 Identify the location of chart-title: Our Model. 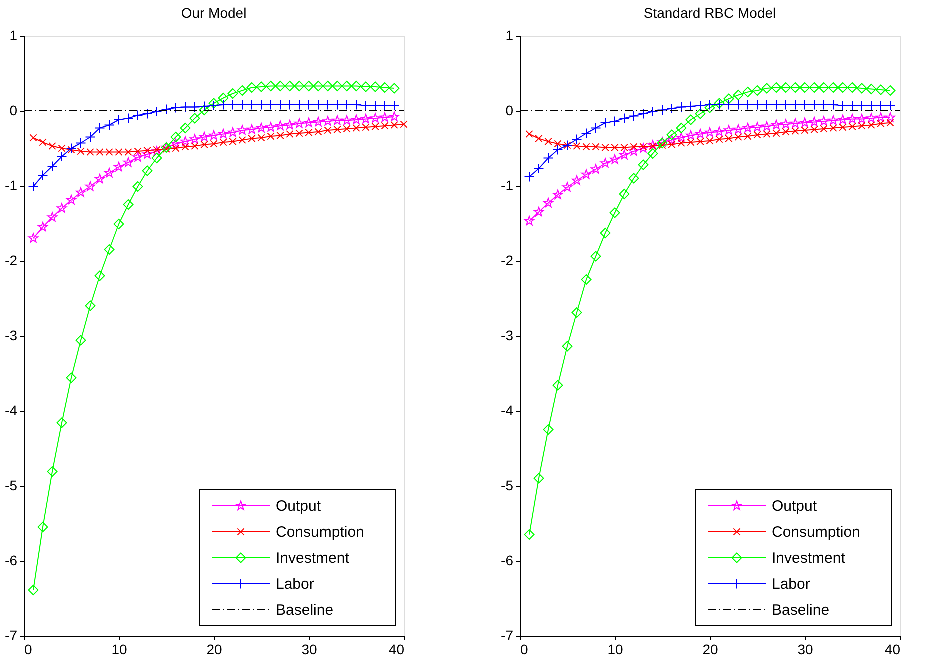
(214, 13).